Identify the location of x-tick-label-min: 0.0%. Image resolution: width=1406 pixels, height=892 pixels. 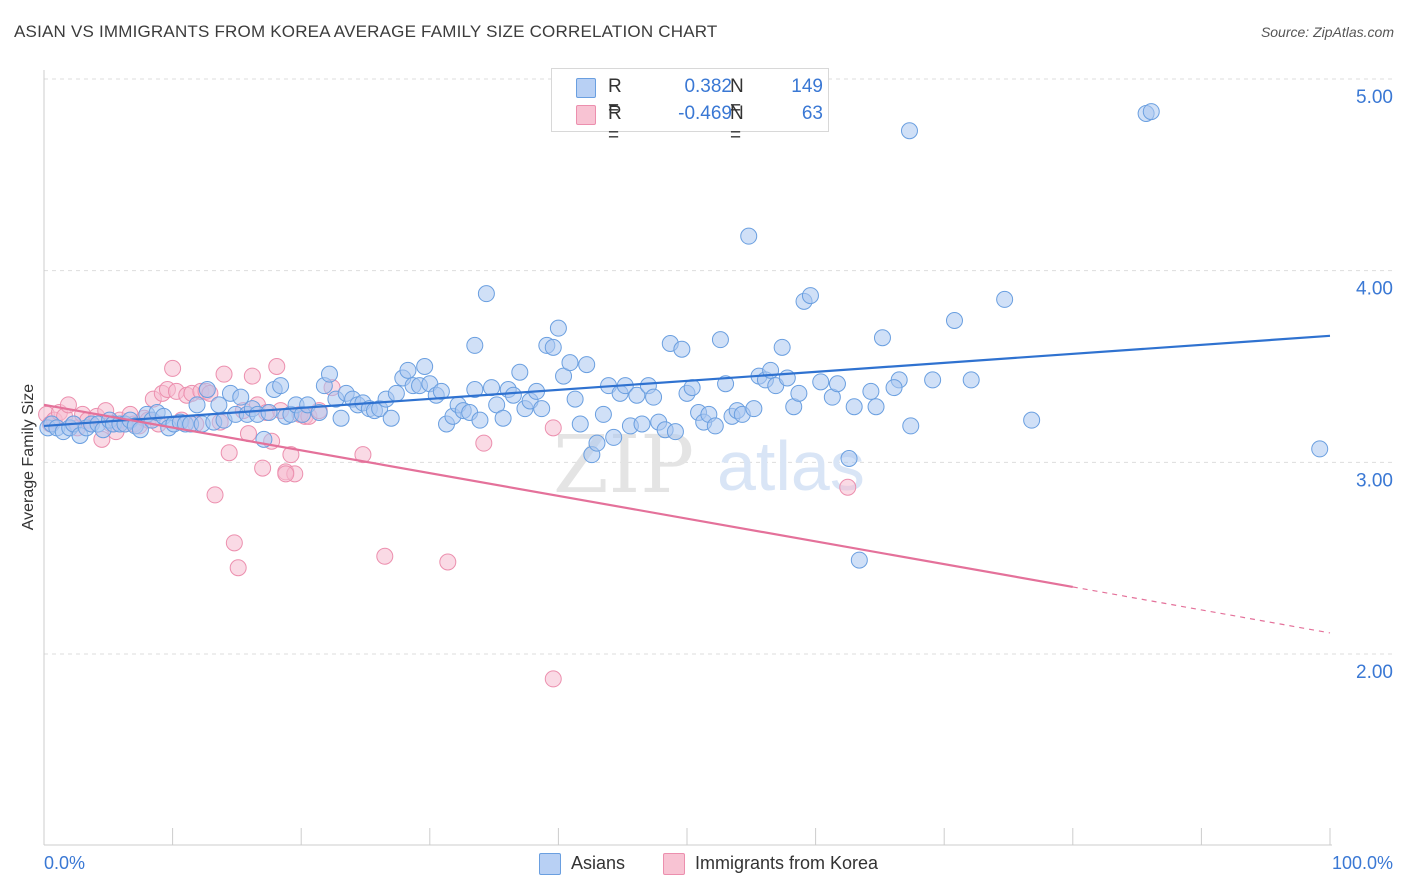
(64, 863).